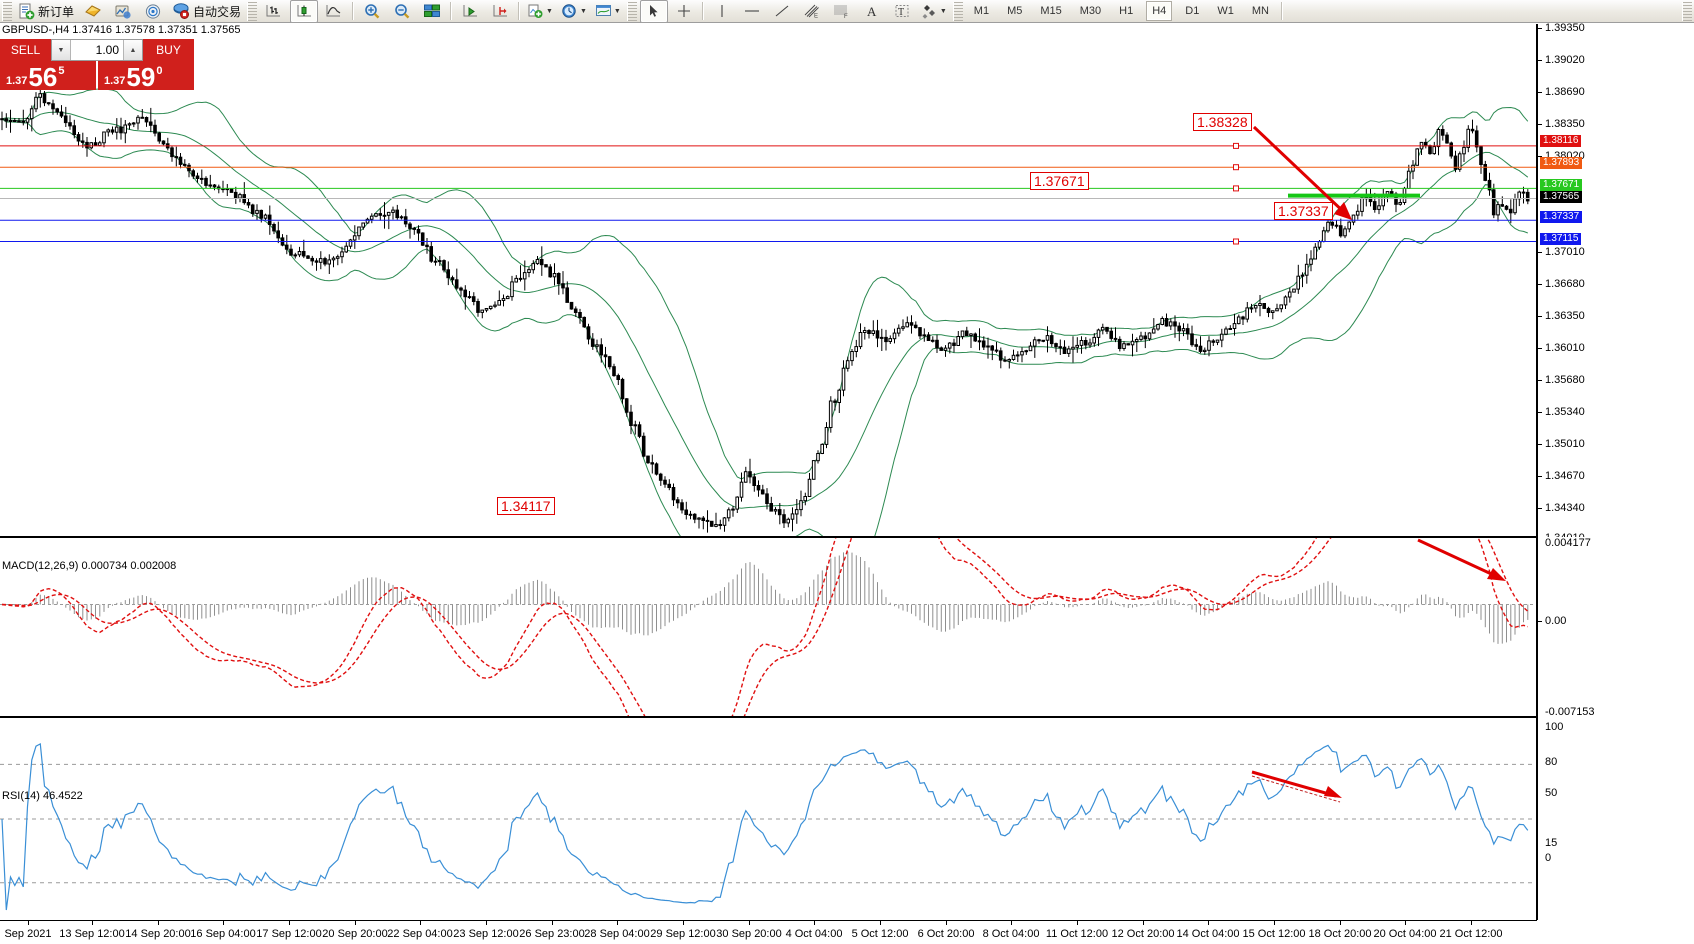 This screenshot has width=1694, height=944. Describe the element at coordinates (1548, 858) in the screenshot. I see `rsi-tick-label: 0` at that location.